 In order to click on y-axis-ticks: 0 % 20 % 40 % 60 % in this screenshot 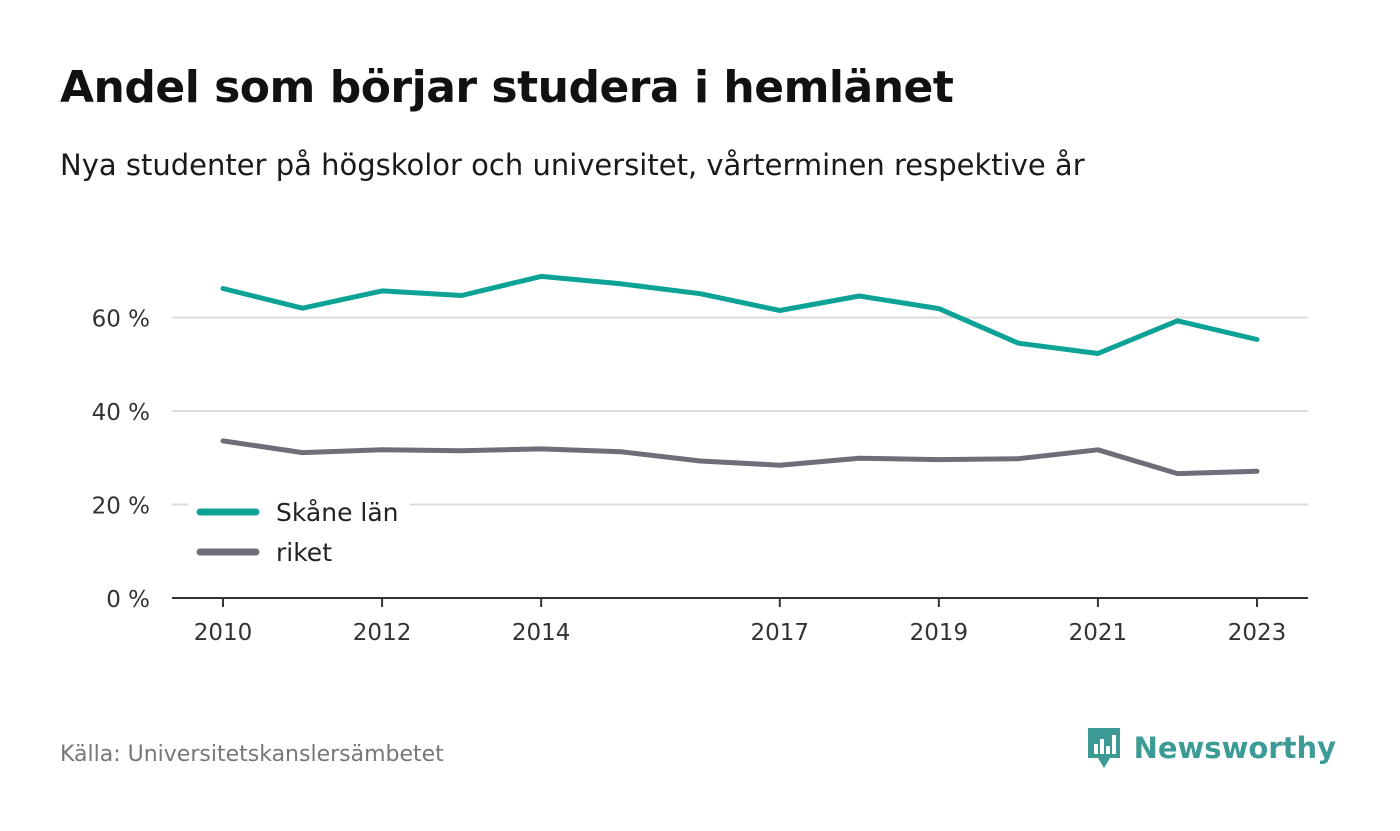, I will do `click(121, 460)`.